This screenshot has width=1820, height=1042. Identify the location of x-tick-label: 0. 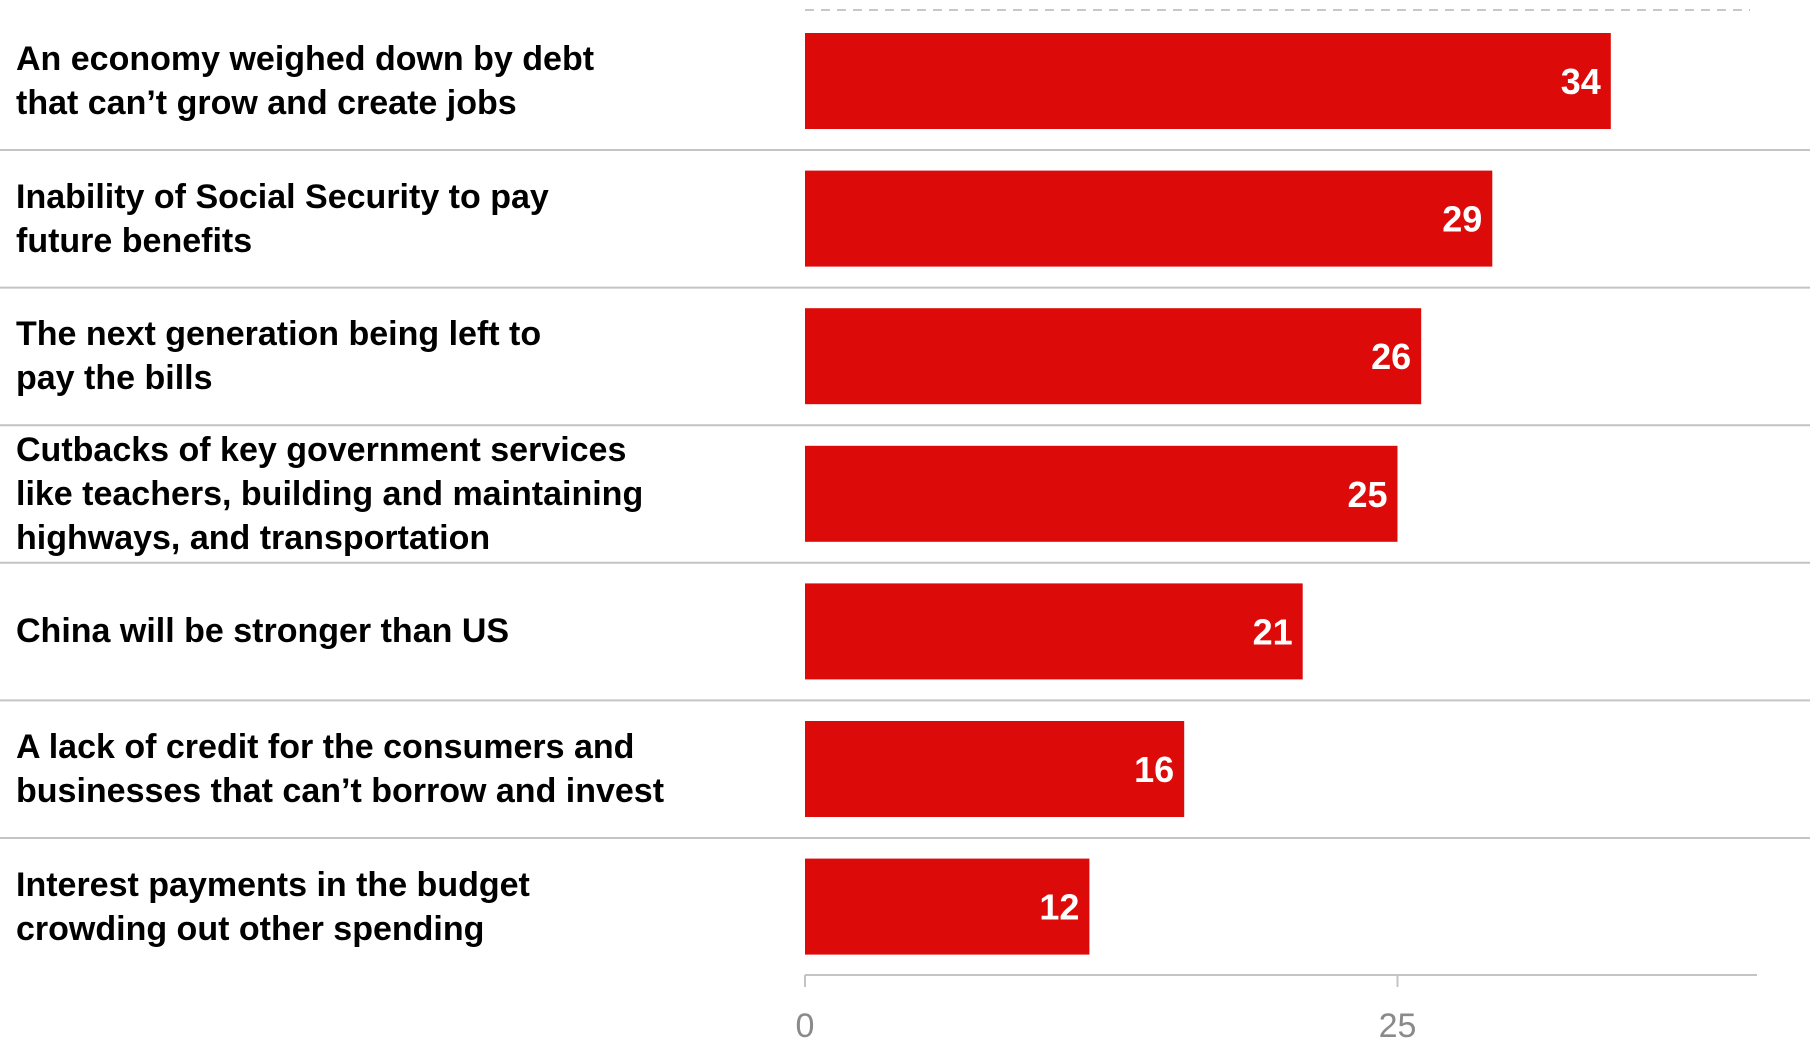
(805, 1024).